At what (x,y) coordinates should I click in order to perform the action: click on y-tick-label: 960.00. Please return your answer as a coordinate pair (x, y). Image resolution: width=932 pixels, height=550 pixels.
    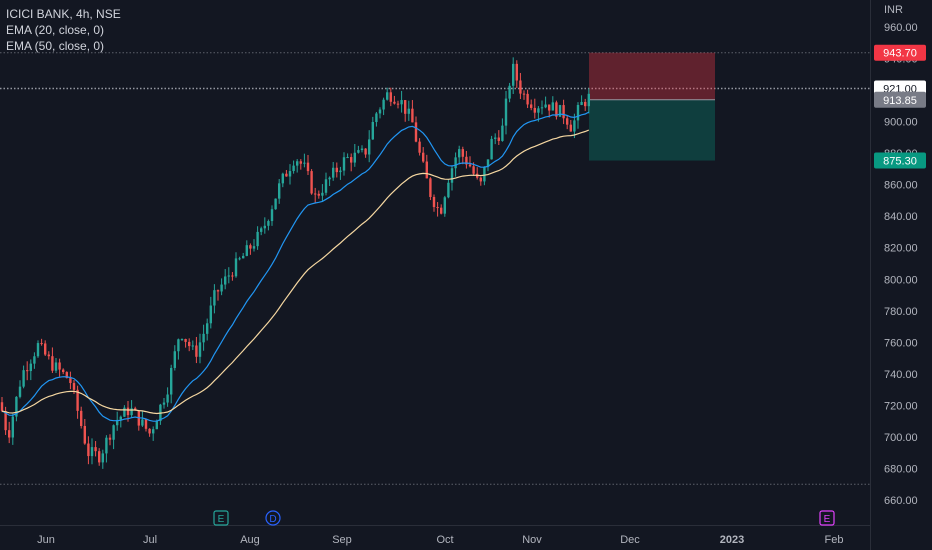
    Looking at the image, I should click on (901, 28).